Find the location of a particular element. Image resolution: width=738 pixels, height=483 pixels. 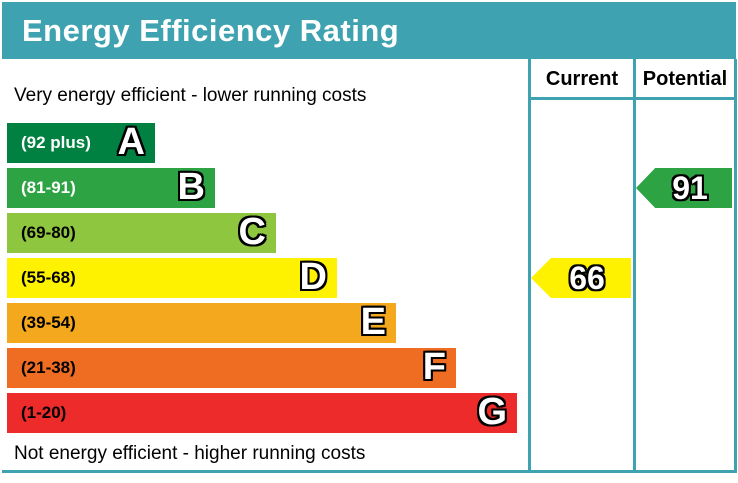

band-range: (81-91) is located at coordinates (48, 187).